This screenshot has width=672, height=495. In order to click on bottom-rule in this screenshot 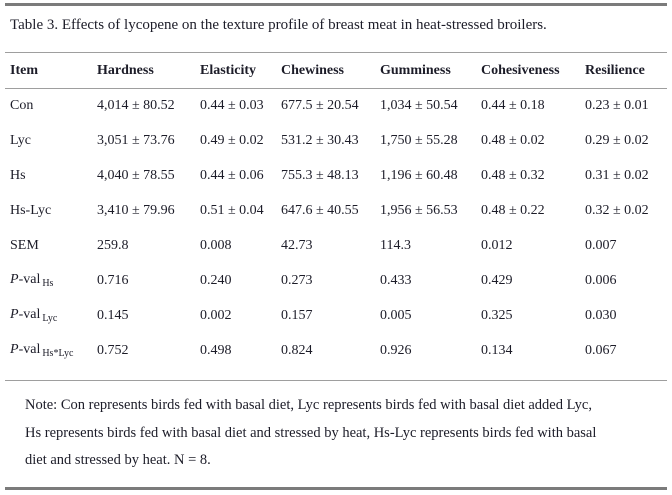, I will do `click(336, 488)`.